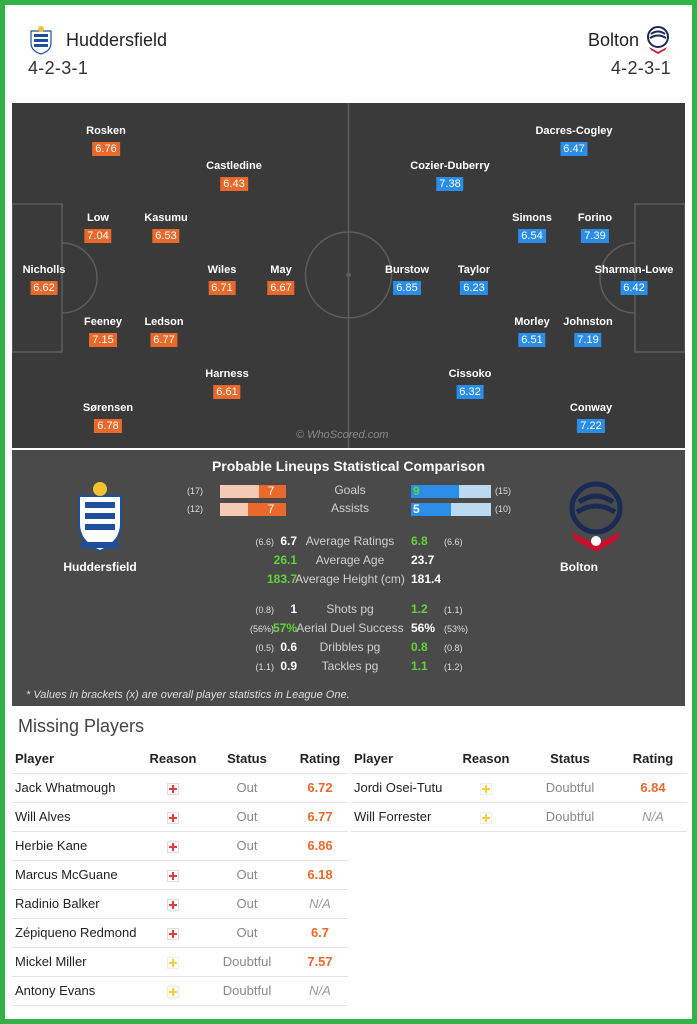  What do you see at coordinates (264, 667) in the screenshot?
I see `home-overall: (1.1)` at bounding box center [264, 667].